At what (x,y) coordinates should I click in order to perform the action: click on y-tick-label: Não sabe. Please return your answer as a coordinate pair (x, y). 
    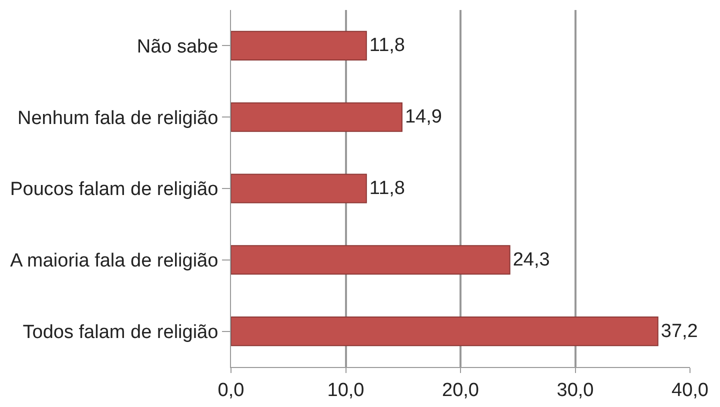
    Looking at the image, I should click on (177, 47).